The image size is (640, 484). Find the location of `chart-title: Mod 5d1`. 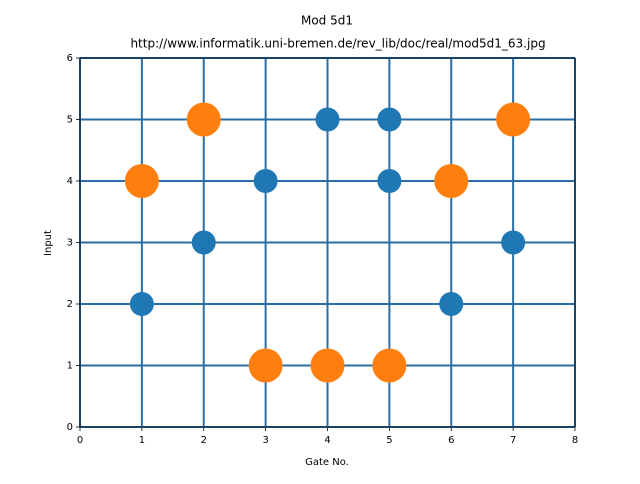

chart-title: Mod 5d1 is located at coordinates (327, 21).